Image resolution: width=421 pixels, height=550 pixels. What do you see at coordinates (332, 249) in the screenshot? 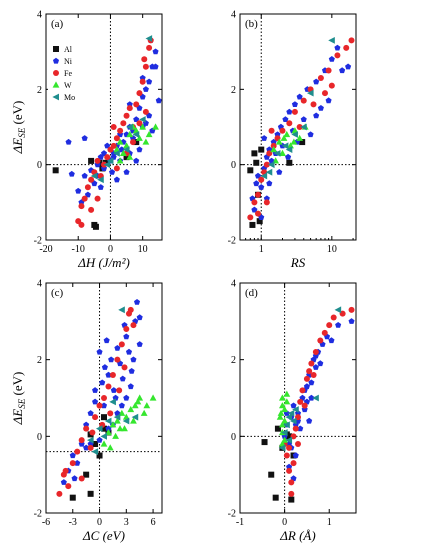
I see `x-tick-label: 10` at bounding box center [332, 249].